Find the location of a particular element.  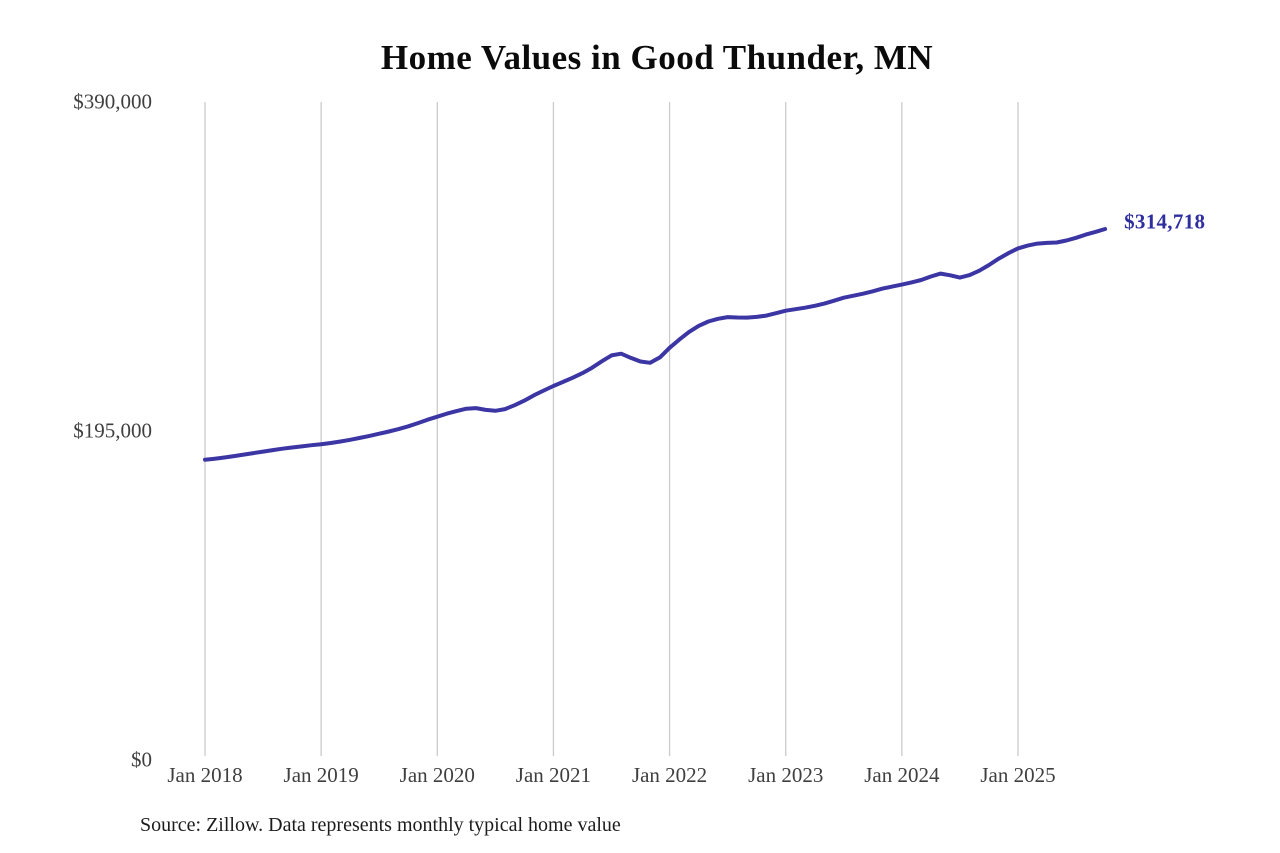

x-tick-label: Jan 2018 is located at coordinates (205, 775).